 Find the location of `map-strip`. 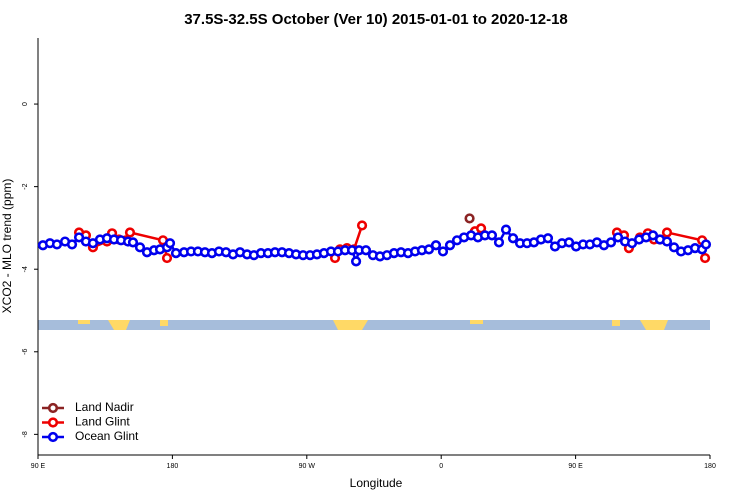

map-strip is located at coordinates (374, 325).